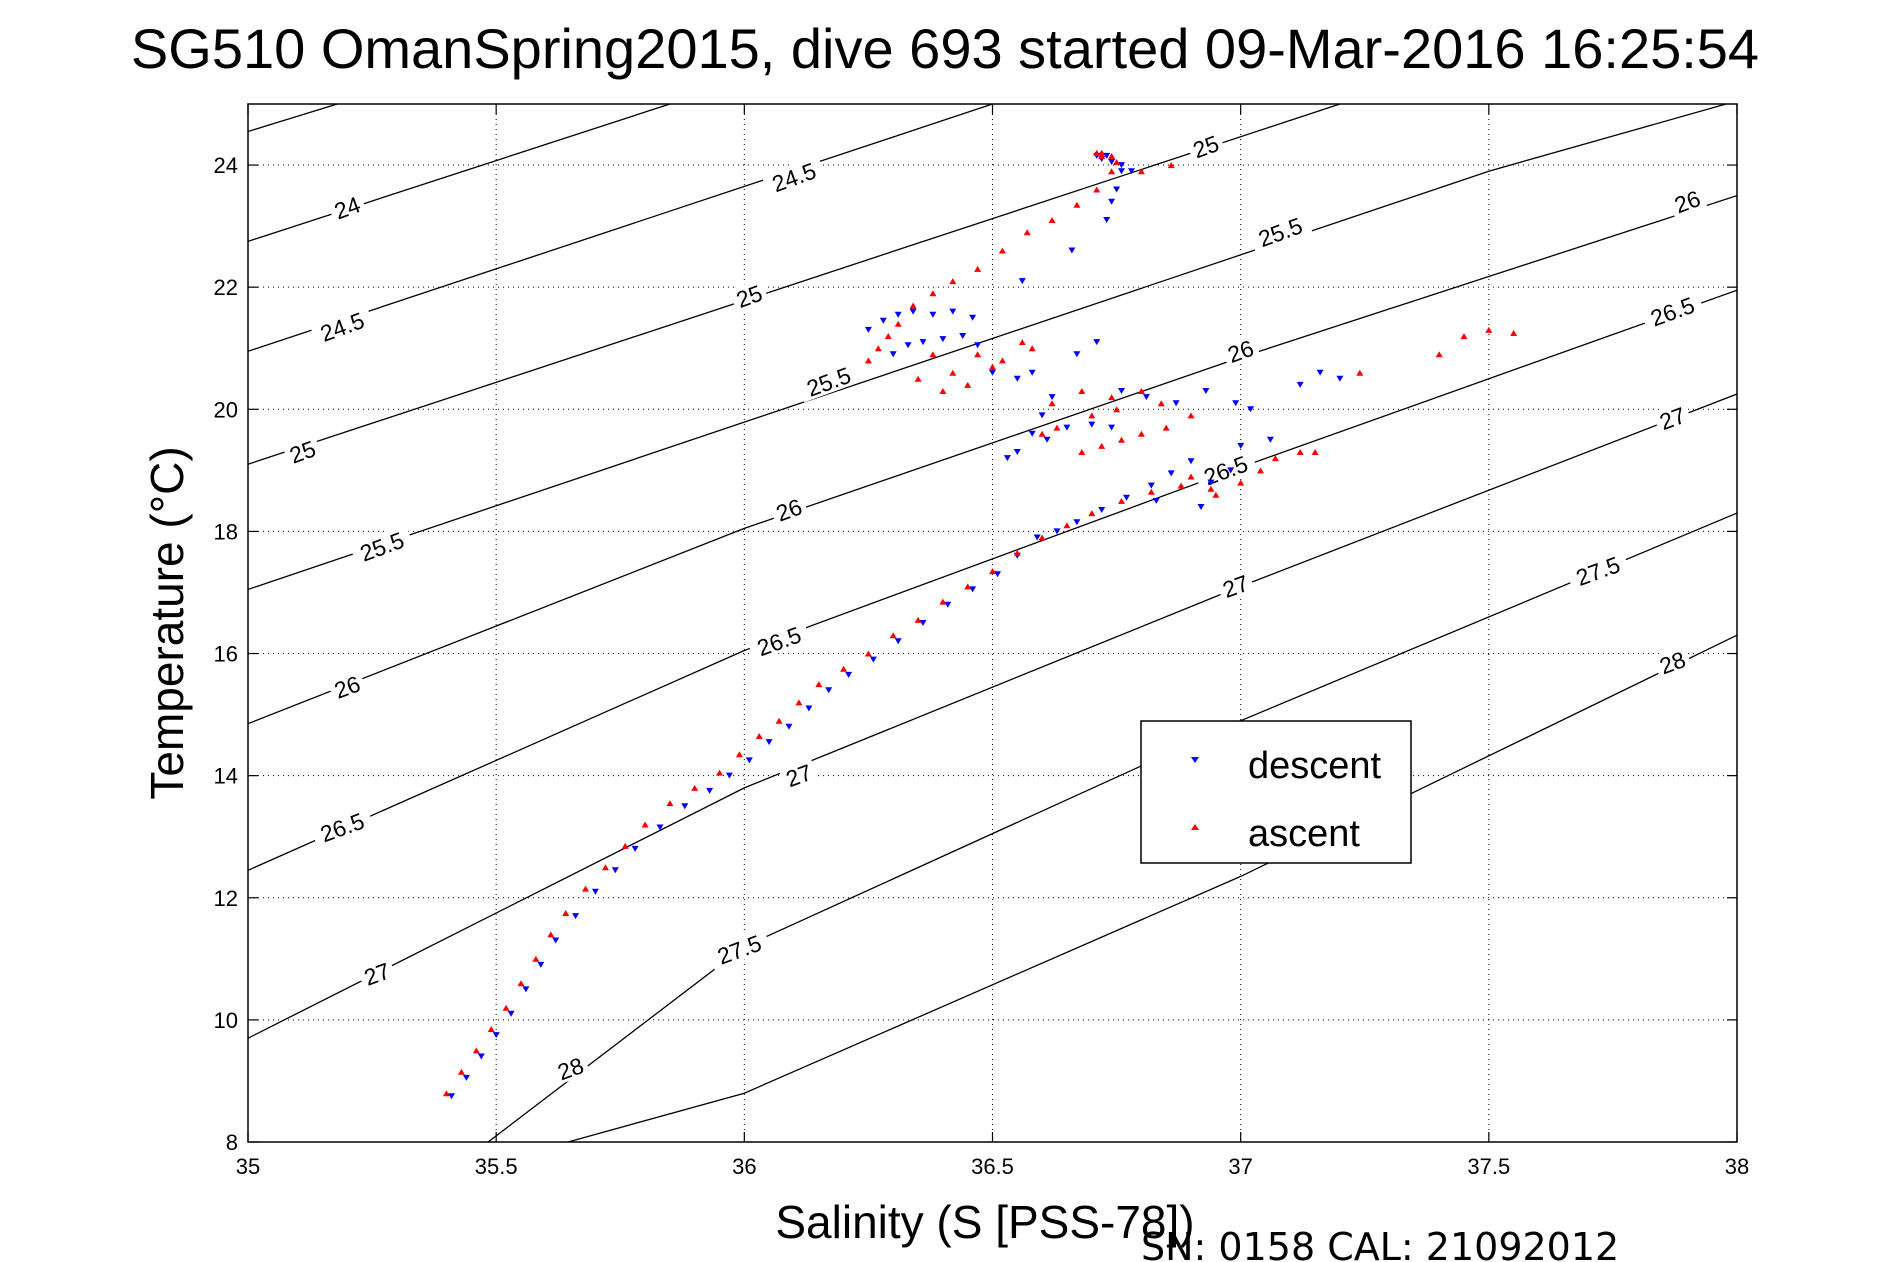  What do you see at coordinates (226, 409) in the screenshot?
I see `y-tick-label: 20` at bounding box center [226, 409].